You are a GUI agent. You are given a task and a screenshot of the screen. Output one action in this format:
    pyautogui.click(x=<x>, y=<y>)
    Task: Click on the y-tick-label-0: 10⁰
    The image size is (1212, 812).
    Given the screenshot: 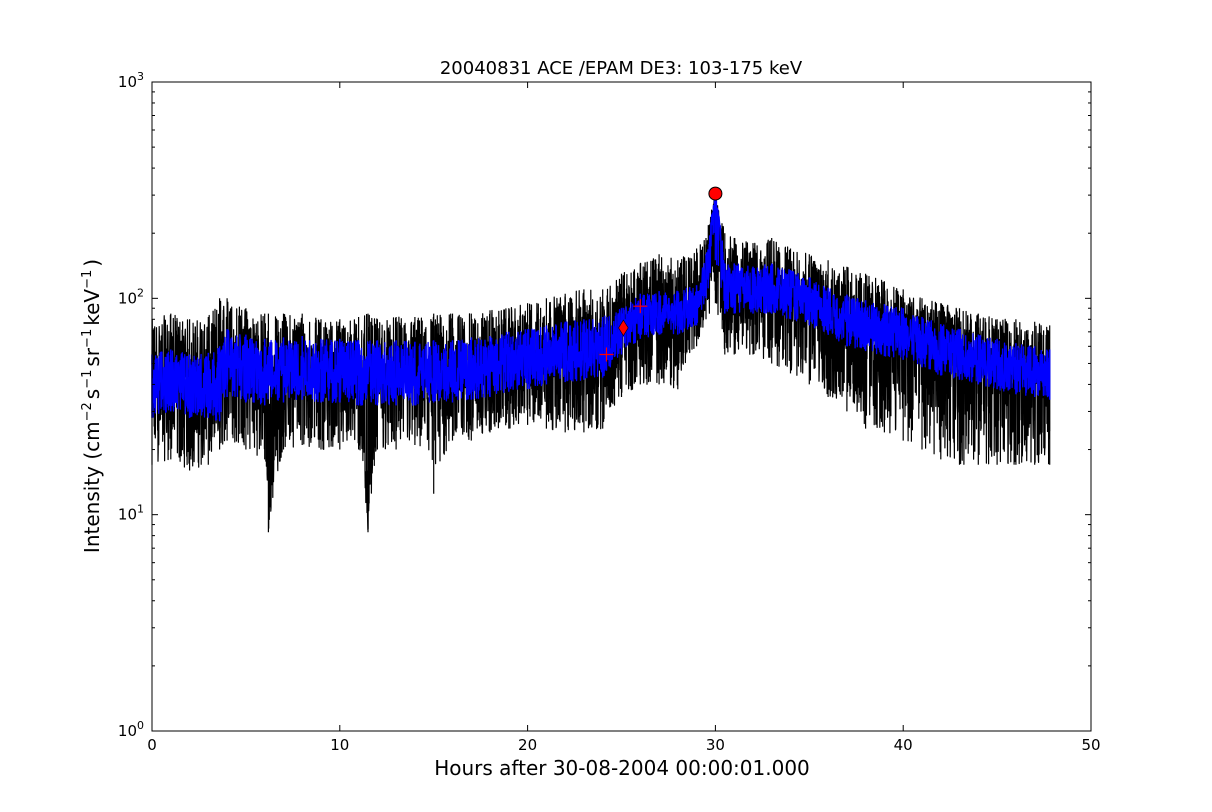 What is the action you would take?
    pyautogui.click(x=131, y=729)
    